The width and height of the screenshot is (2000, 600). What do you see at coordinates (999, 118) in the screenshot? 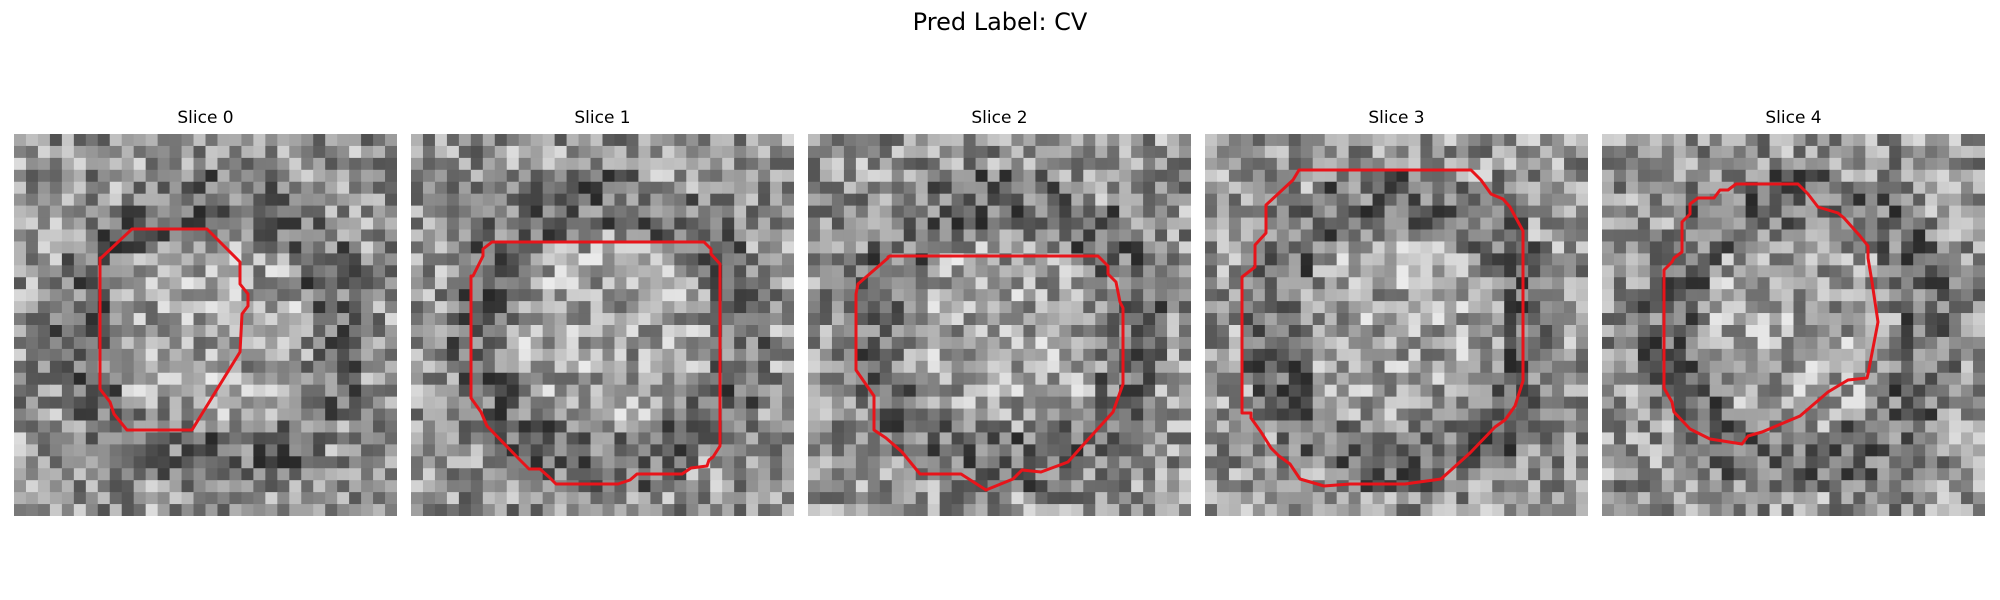
I see `slice-2-title: Slice 2` at bounding box center [999, 118].